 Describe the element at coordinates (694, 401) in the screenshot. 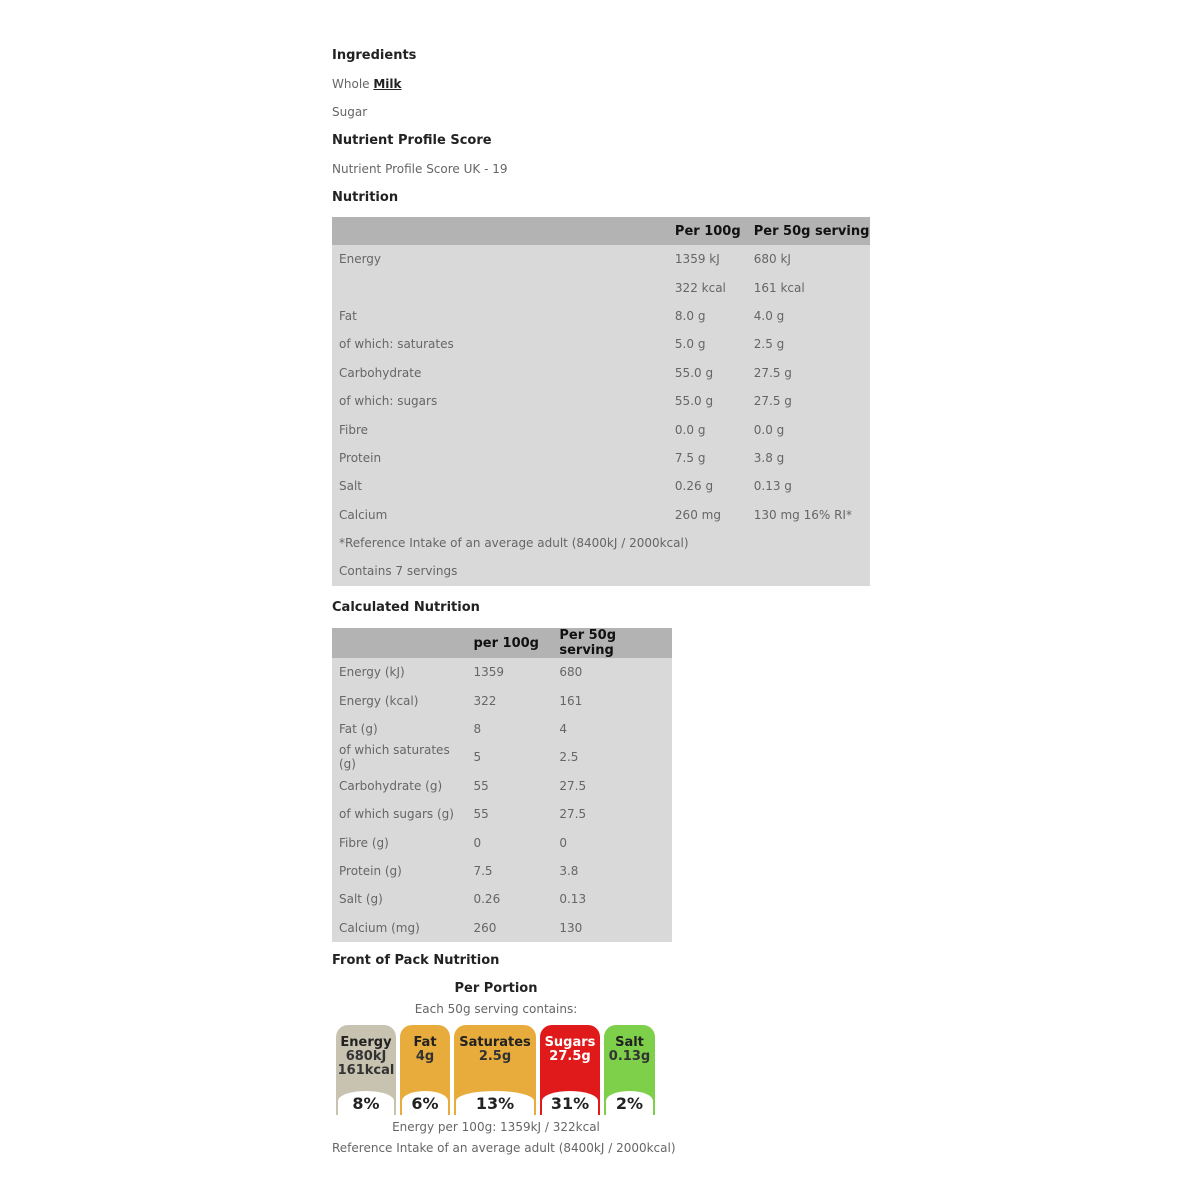

I see `table-cell: 55.0 g` at that location.